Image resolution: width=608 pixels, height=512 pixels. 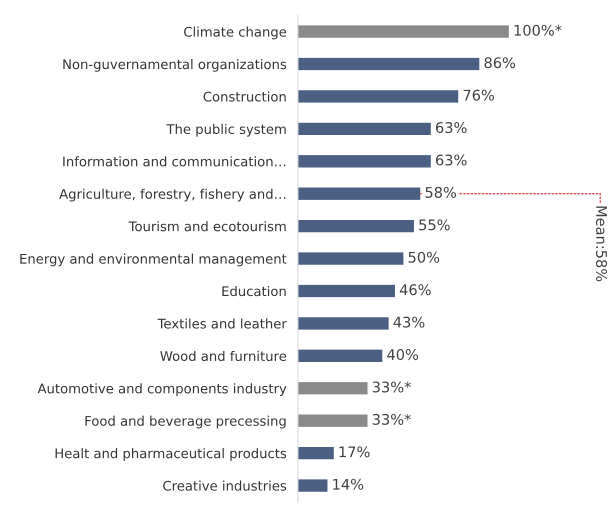 What do you see at coordinates (185, 422) in the screenshot?
I see `y-tick-label: Food and beverage precessing` at bounding box center [185, 422].